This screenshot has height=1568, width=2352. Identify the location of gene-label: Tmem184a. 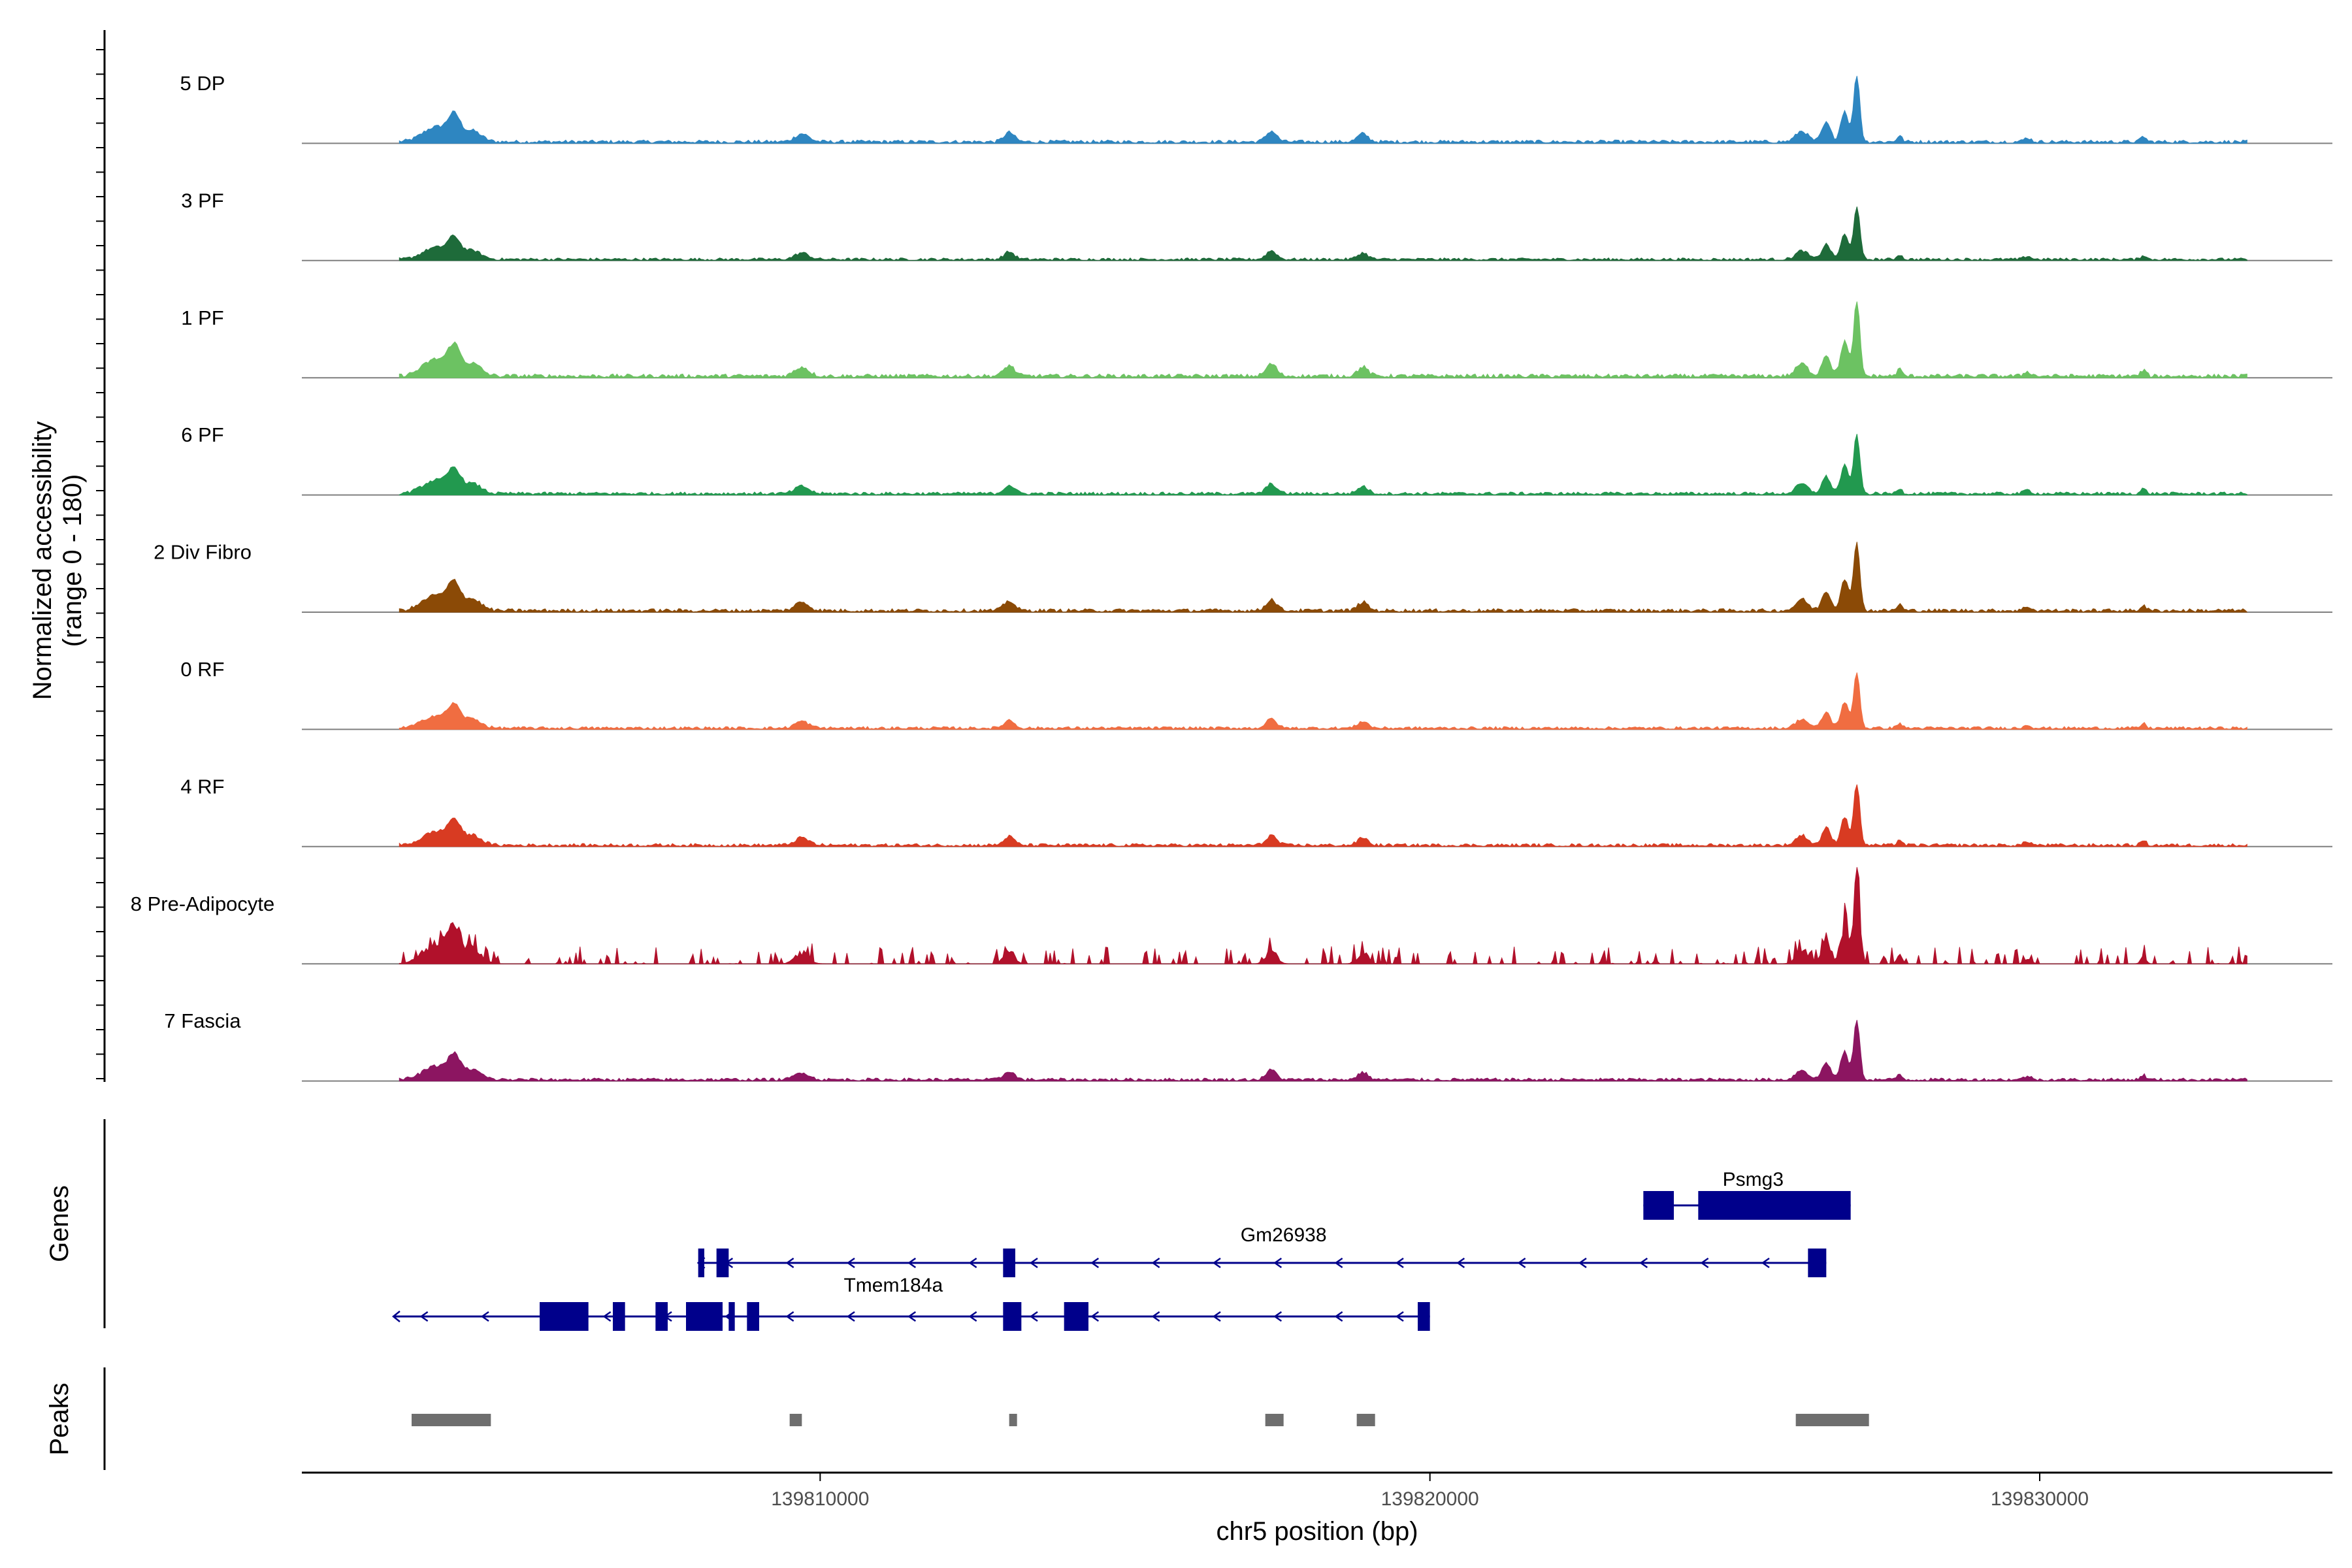
(893, 1285).